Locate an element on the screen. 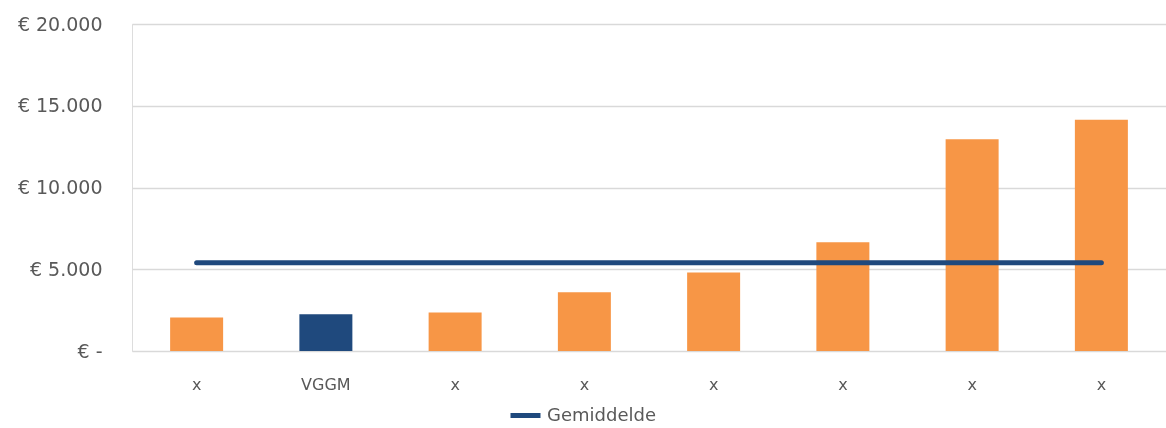 Image resolution: width=1166 pixels, height=428 pixels. y-tick-label: € - is located at coordinates (90, 350).